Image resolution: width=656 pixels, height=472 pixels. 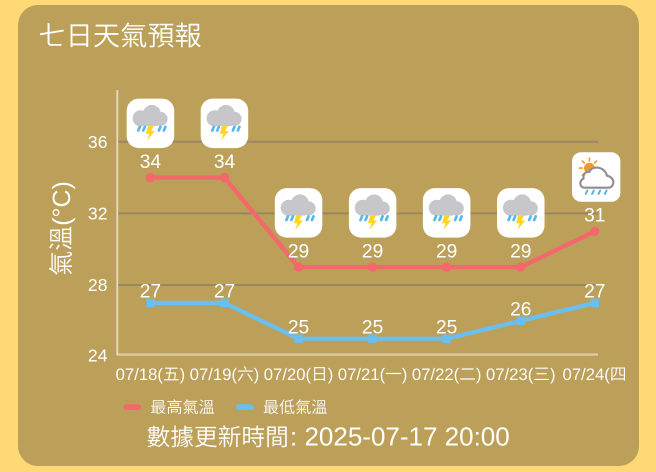 What do you see at coordinates (98, 142) in the screenshot?
I see `svg-text: 36` at bounding box center [98, 142].